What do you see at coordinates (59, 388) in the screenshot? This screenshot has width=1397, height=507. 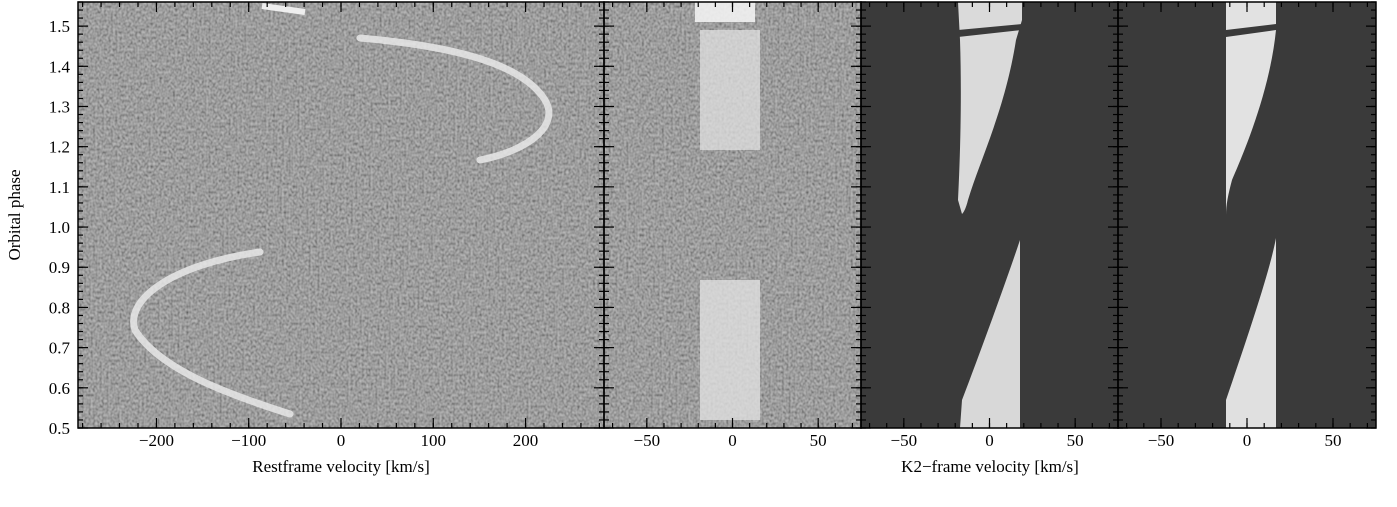 I see `y-tick-label: 0.6` at bounding box center [59, 388].